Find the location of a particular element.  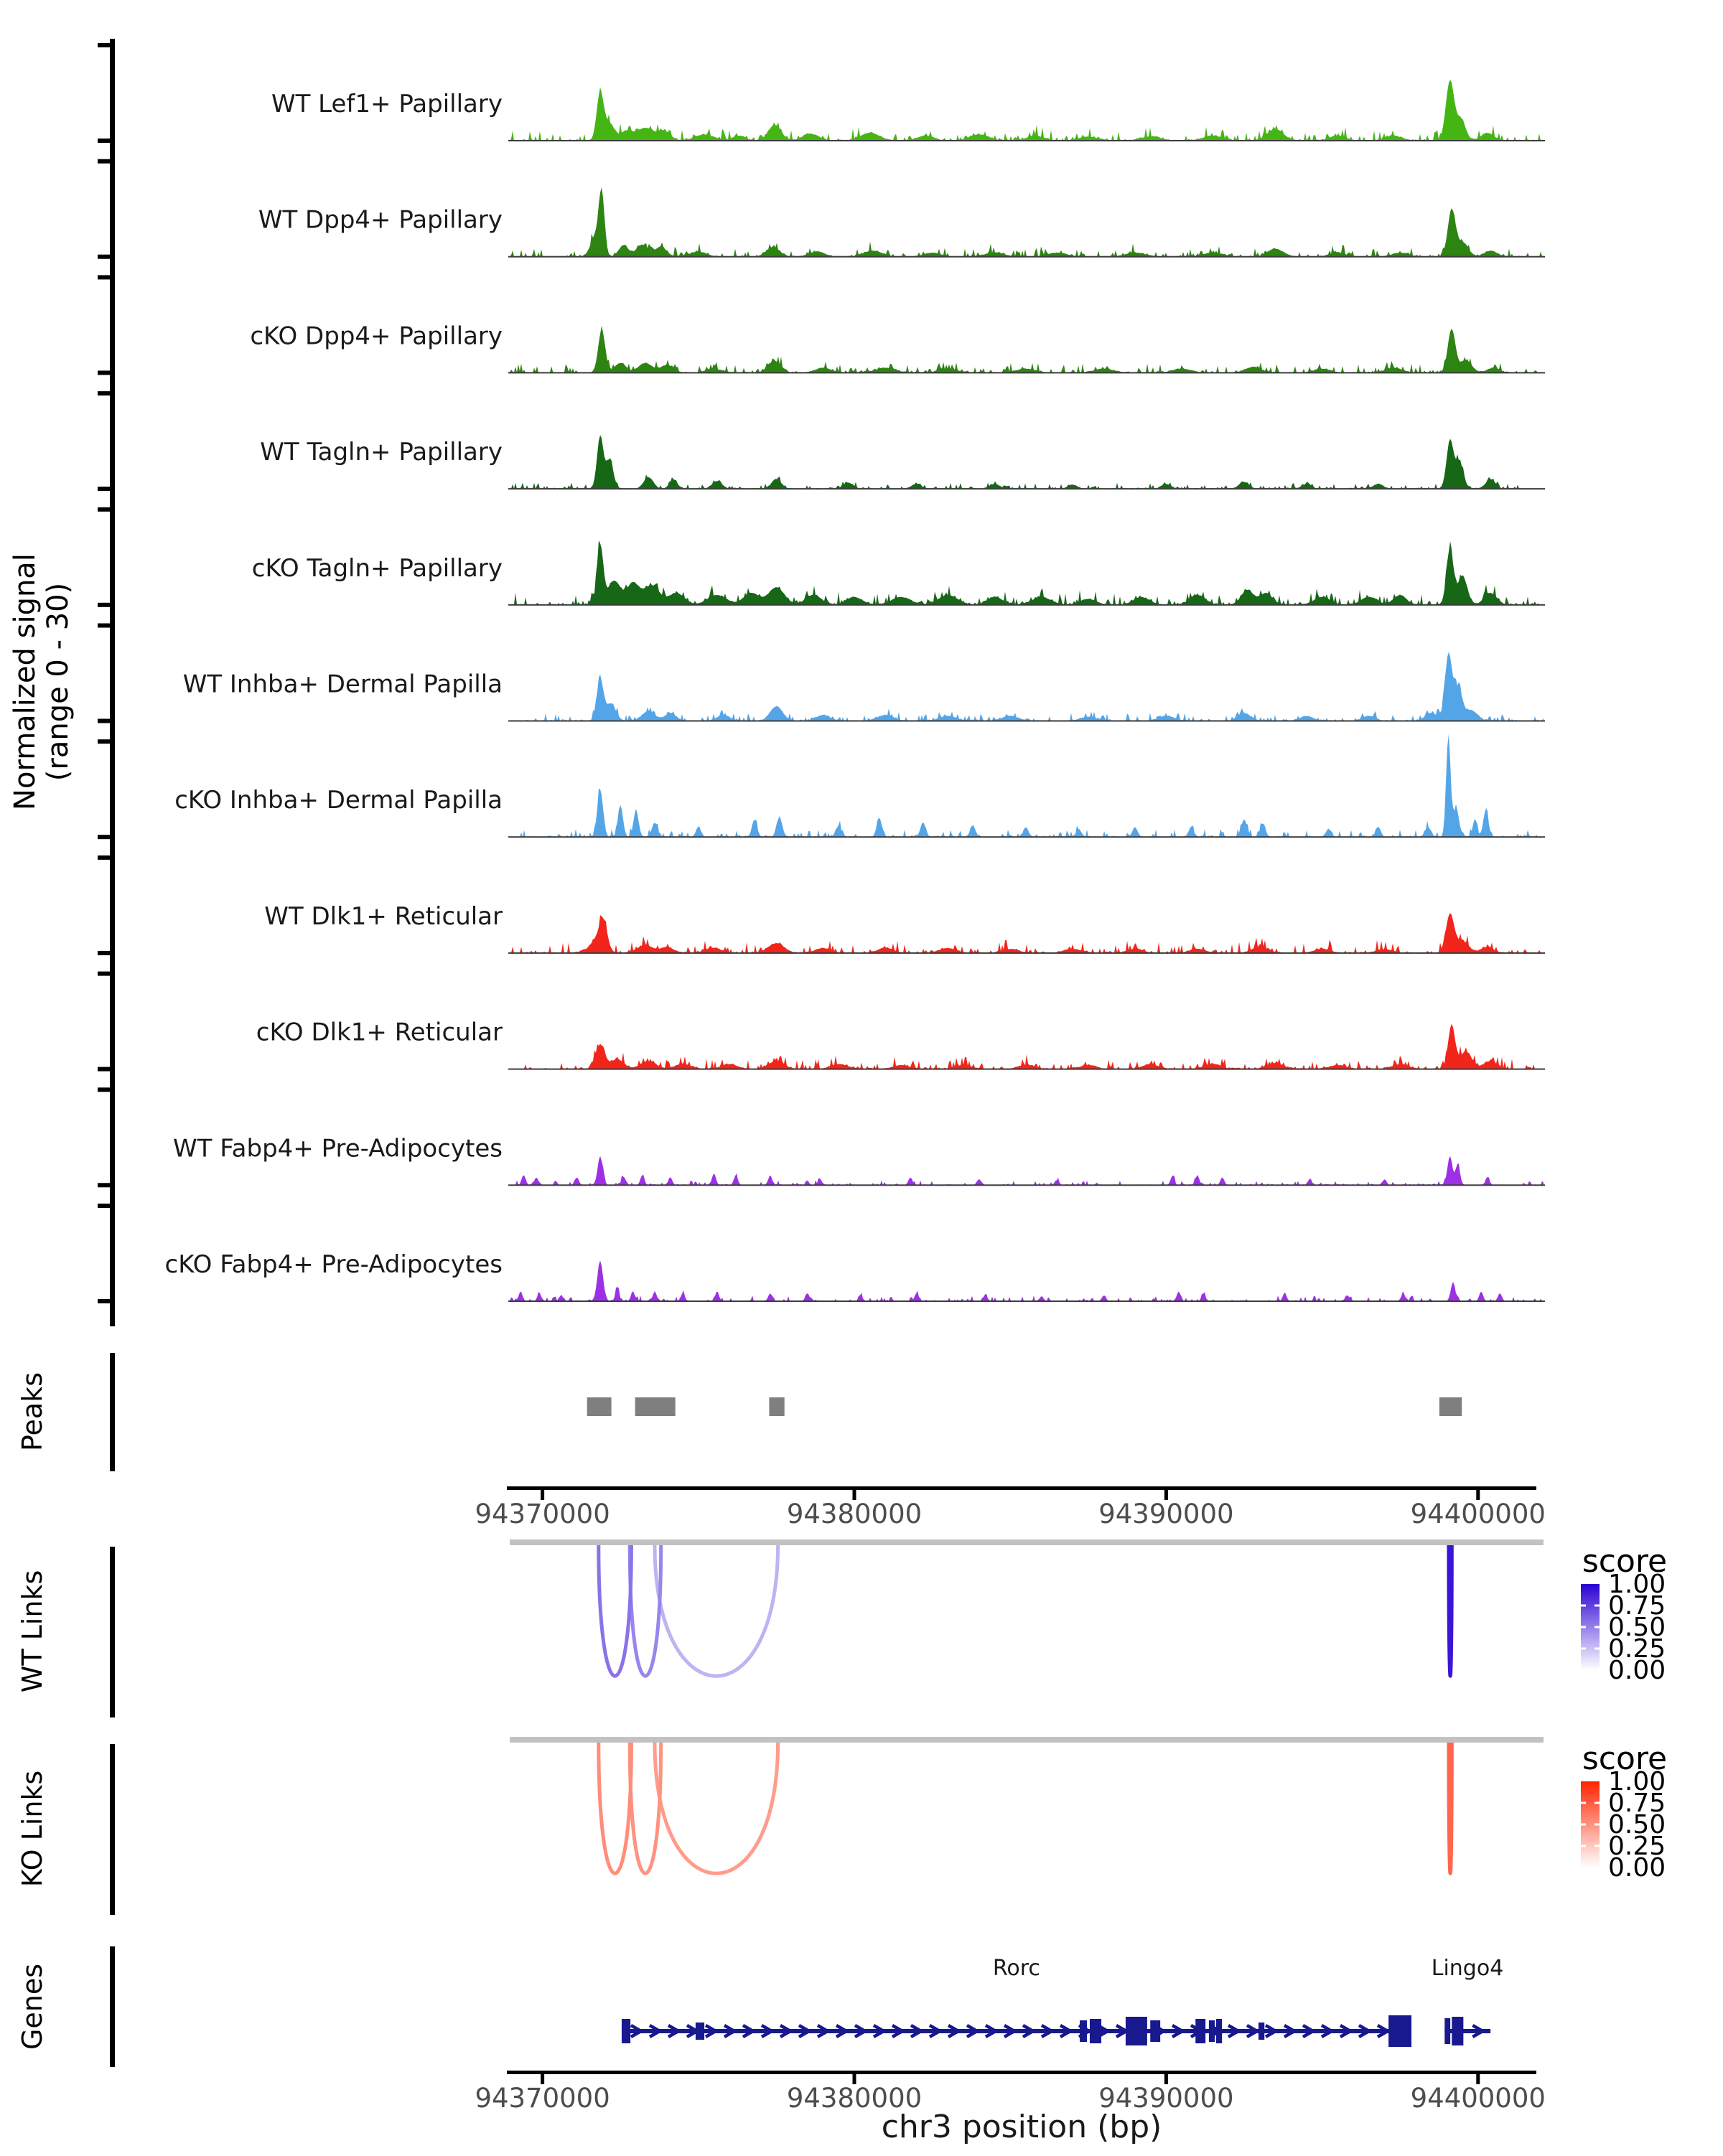

gene-name: Rorc is located at coordinates (1016, 1968).